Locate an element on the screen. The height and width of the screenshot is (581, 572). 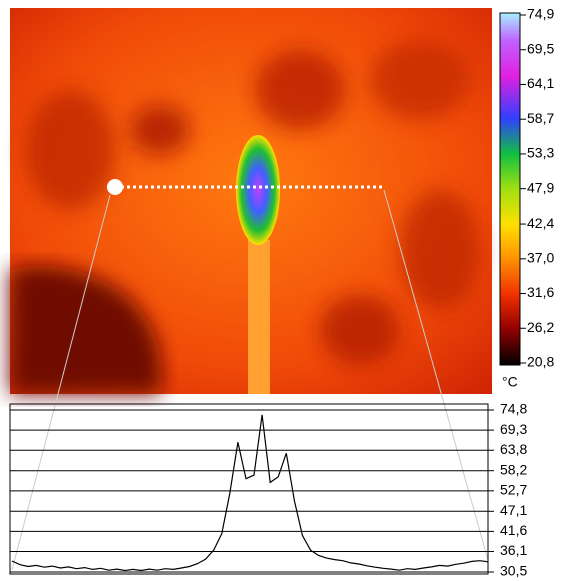
profile-tick-label: 74,8 is located at coordinates (513, 409).